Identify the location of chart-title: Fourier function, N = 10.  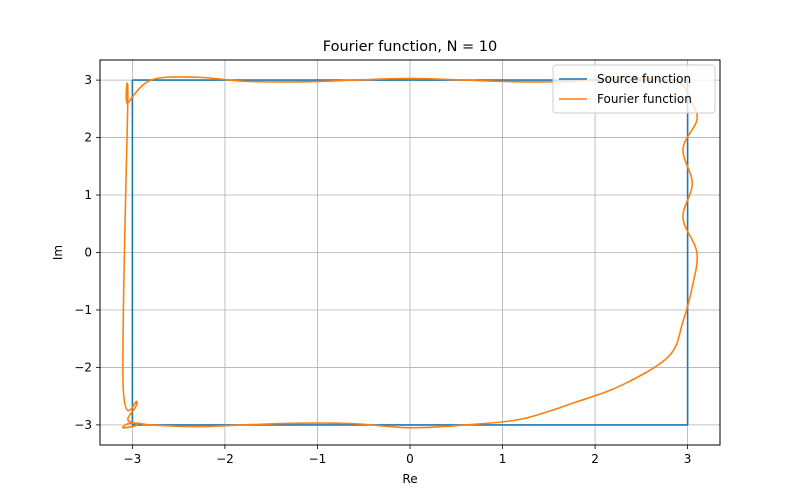
(410, 47).